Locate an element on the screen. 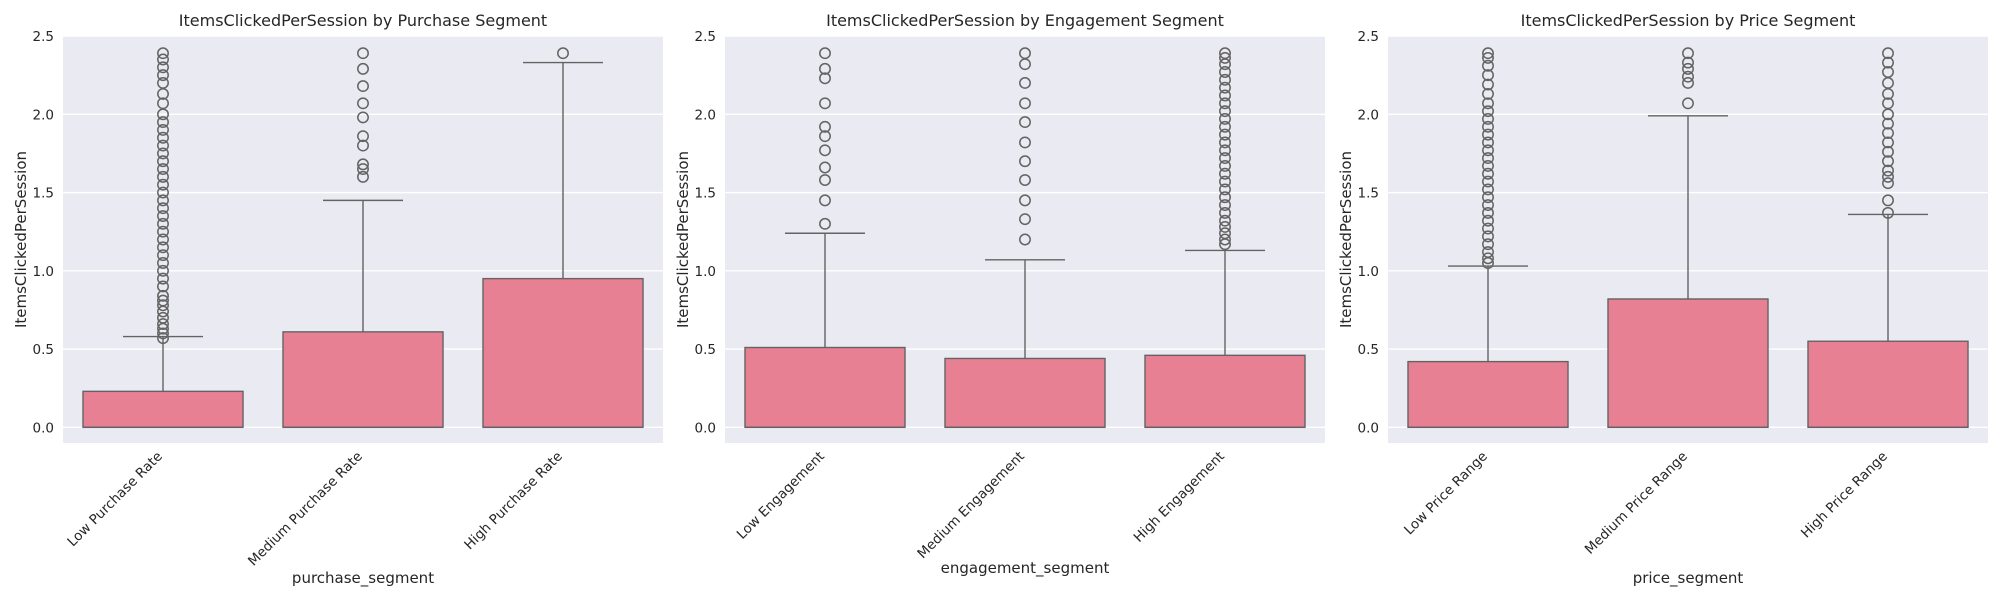  x-tick-label: High Purchase Rate is located at coordinates (513, 501).